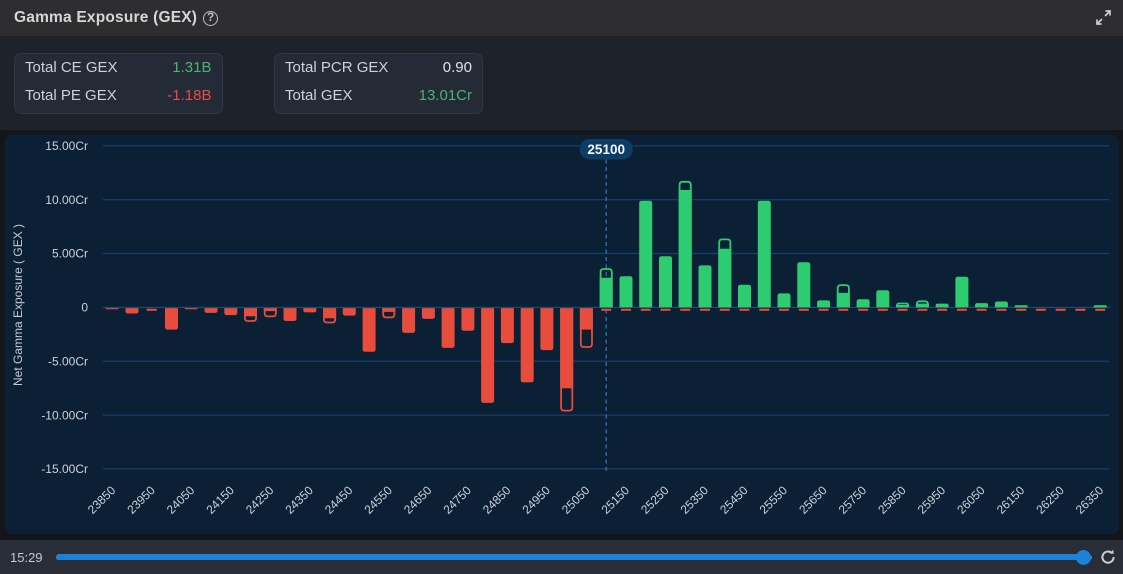 Image resolution: width=1123 pixels, height=574 pixels. Describe the element at coordinates (84, 308) in the screenshot. I see `svg-text: 0` at that location.